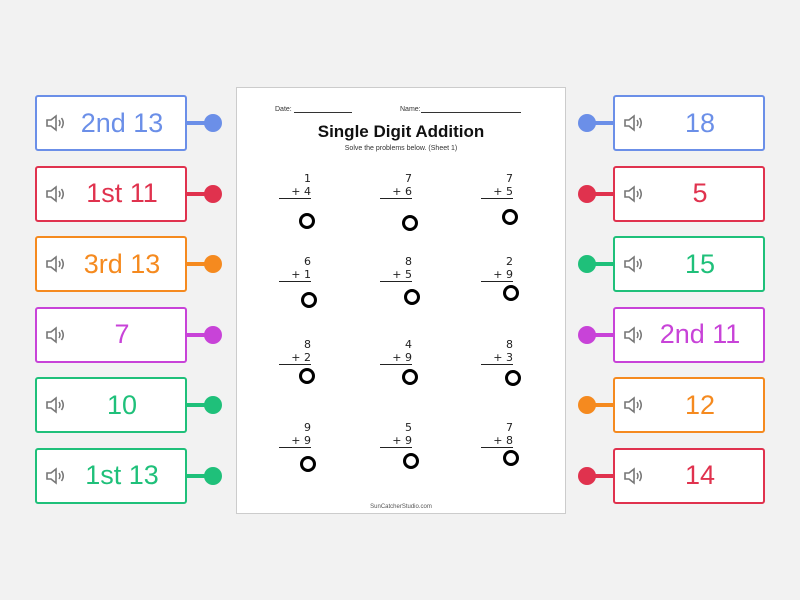 Image resolution: width=800 pixels, height=600 pixels. Describe the element at coordinates (460, 109) in the screenshot. I see `name-field: Name:` at that location.